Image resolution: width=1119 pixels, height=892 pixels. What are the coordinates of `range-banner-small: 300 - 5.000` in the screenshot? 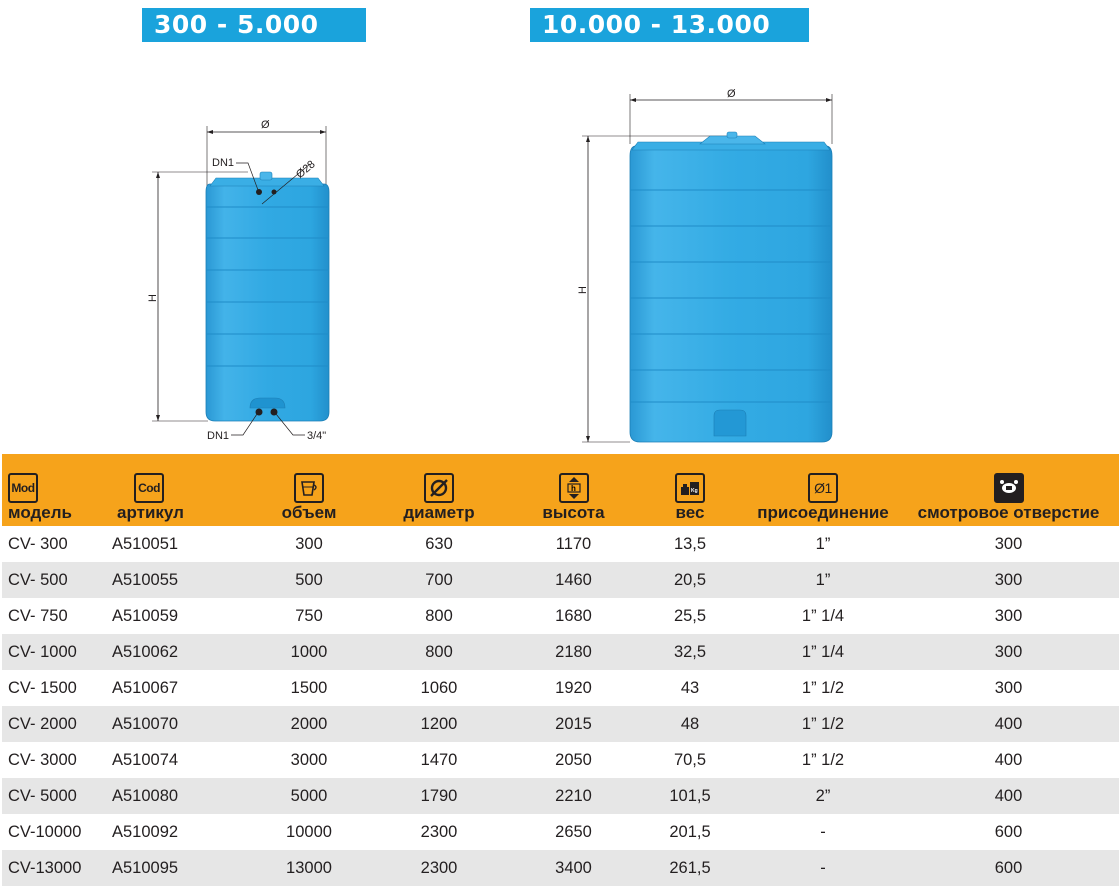 It's located at (254, 25).